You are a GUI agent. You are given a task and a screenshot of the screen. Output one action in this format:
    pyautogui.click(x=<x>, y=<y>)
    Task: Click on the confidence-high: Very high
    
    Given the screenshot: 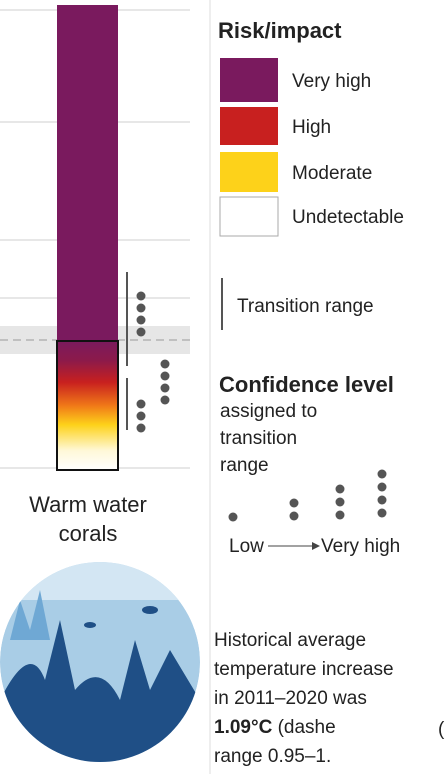 What is the action you would take?
    pyautogui.click(x=360, y=546)
    